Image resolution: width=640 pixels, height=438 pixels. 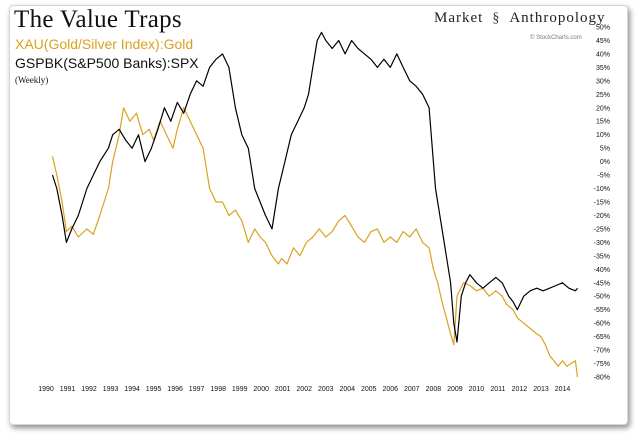 What do you see at coordinates (602, 256) in the screenshot?
I see `y-tick-label: -35%` at bounding box center [602, 256].